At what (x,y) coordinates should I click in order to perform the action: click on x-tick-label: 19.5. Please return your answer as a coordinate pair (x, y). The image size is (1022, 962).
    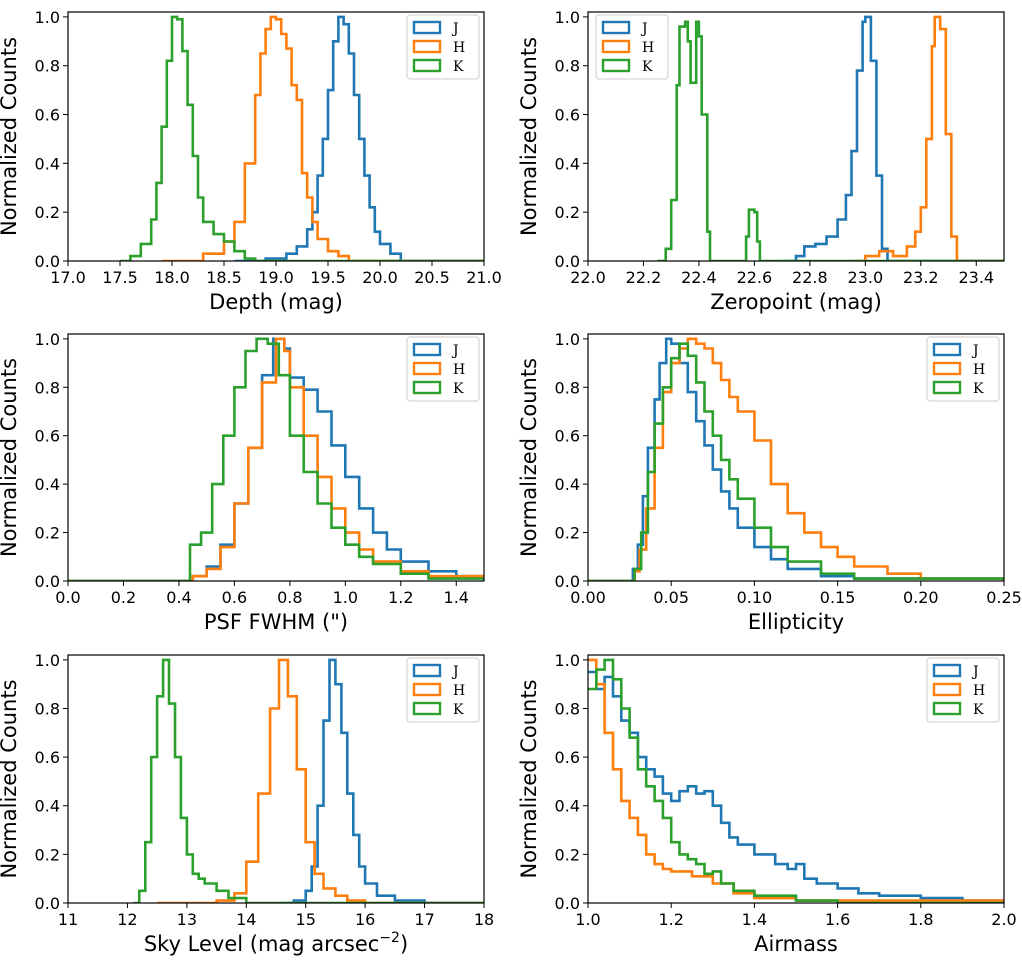
    Looking at the image, I should click on (328, 277).